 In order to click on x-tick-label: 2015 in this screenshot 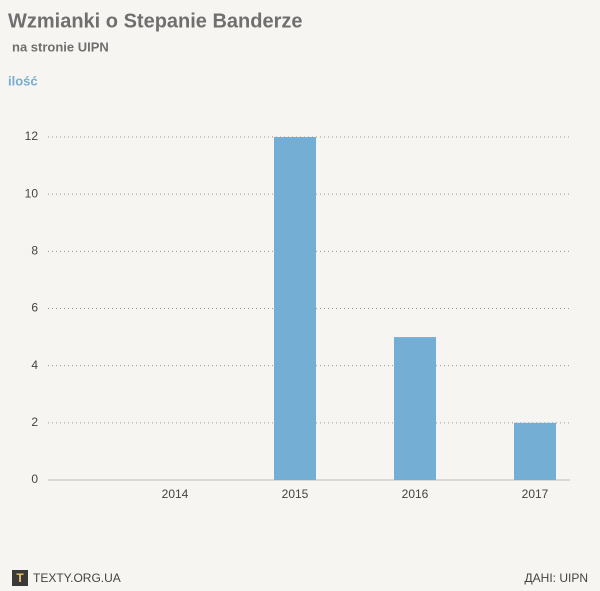, I will do `click(295, 494)`.